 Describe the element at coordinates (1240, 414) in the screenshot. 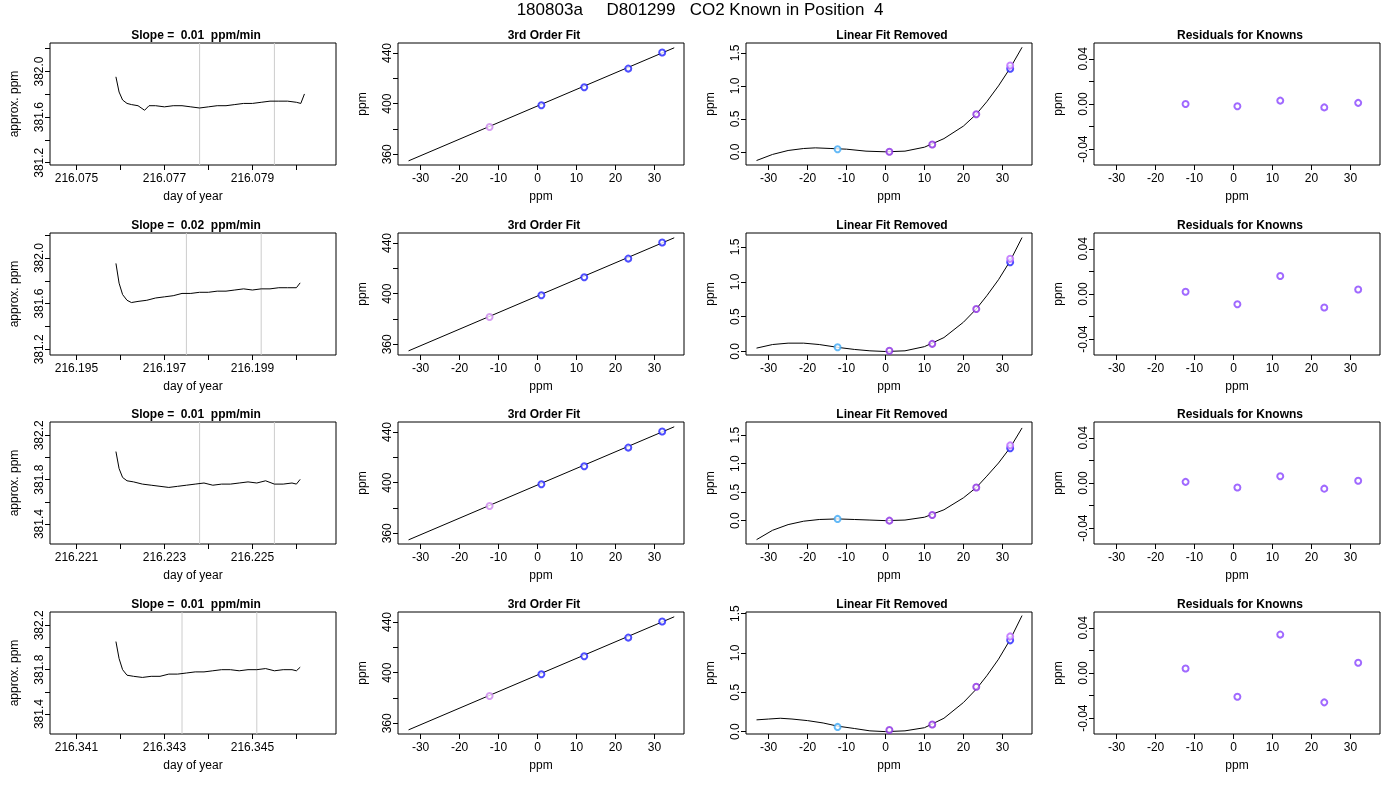

I see `chart-title: Residuals for Knowns` at that location.